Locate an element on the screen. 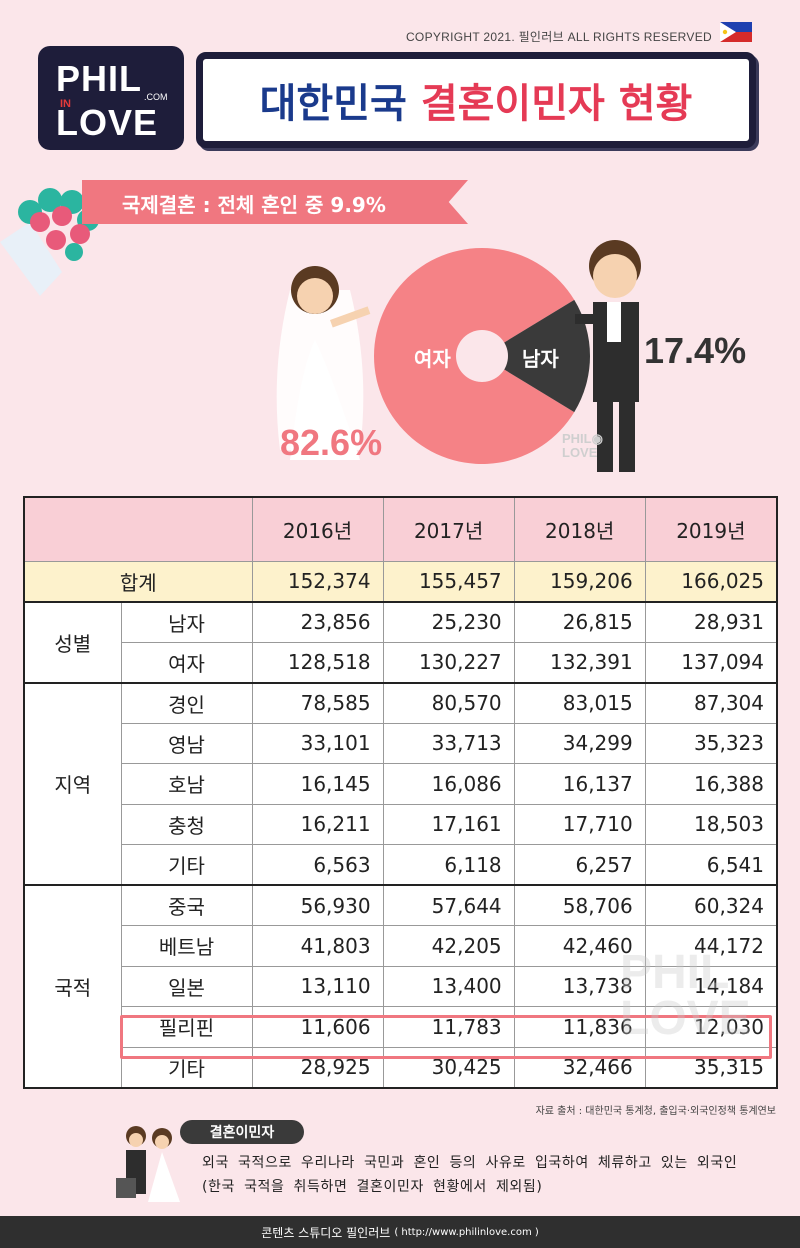 The height and width of the screenshot is (1248, 800). cell-value: 57,644 is located at coordinates (448, 905).